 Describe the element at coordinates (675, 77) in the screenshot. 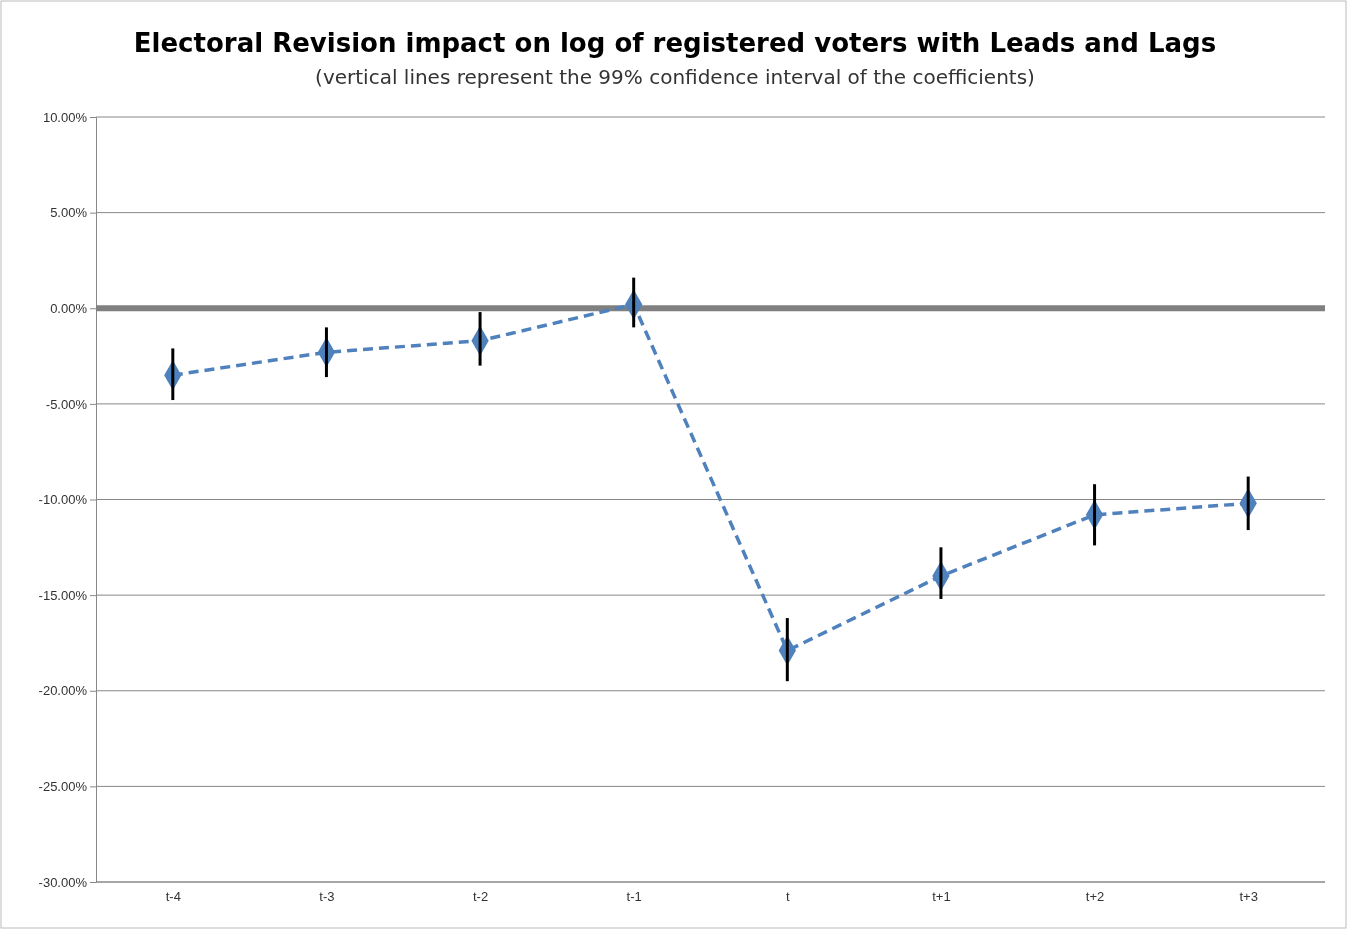

I see `chart-subtitle: (vertical lines represent the 99% confidence interval of the coefficients)` at that location.